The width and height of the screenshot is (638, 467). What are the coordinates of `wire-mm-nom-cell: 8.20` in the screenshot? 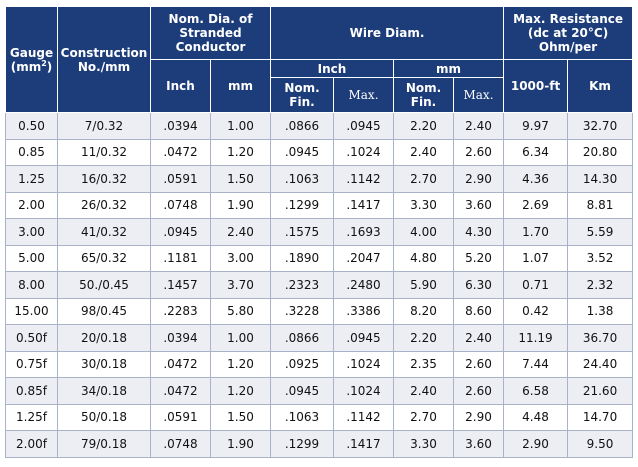 It's located at (423, 311).